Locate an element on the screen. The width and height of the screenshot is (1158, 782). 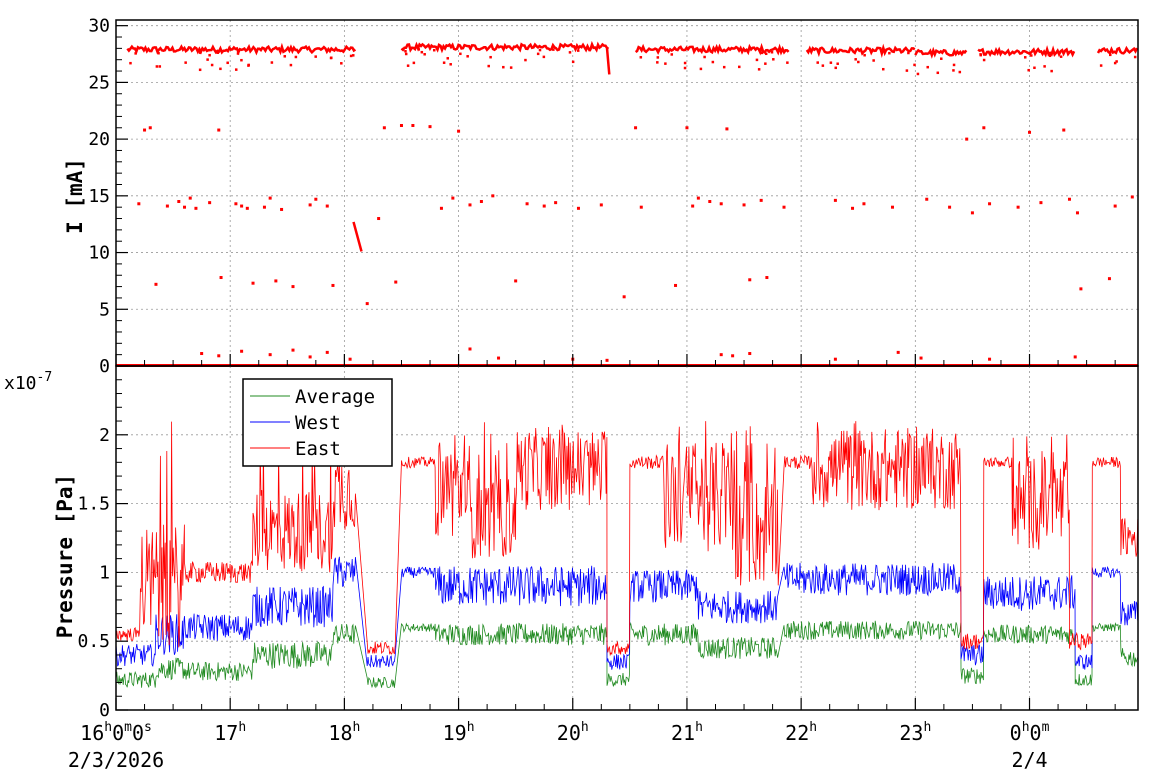
y-tick-label: 30 is located at coordinates (99, 26).